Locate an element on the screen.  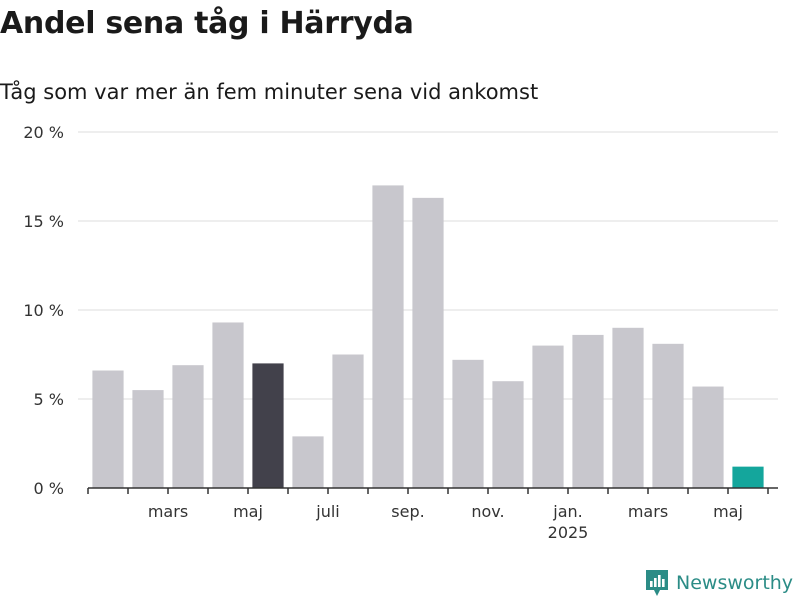
y-tick-label: 15 % is located at coordinates (43, 221).